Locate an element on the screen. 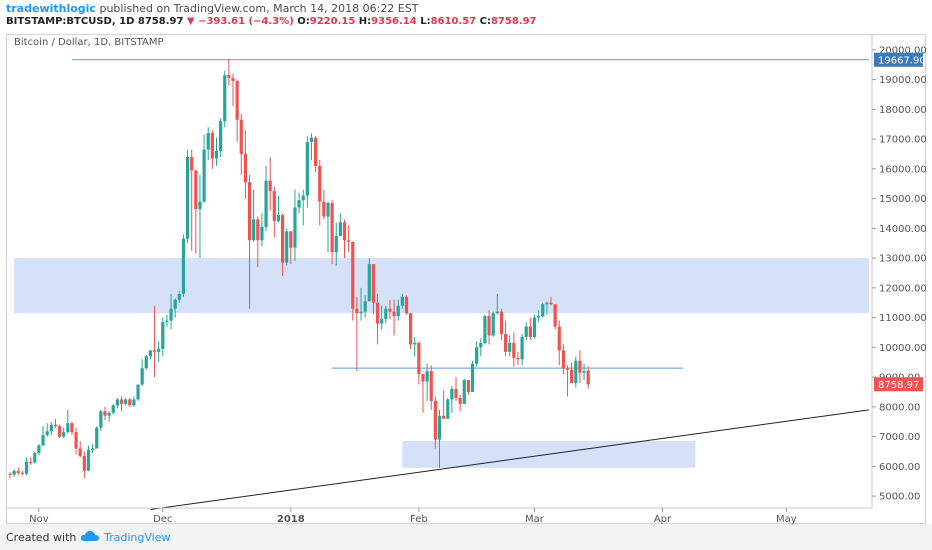 The image size is (932, 550). price-axis-label: 20000.00 is located at coordinates (903, 50).